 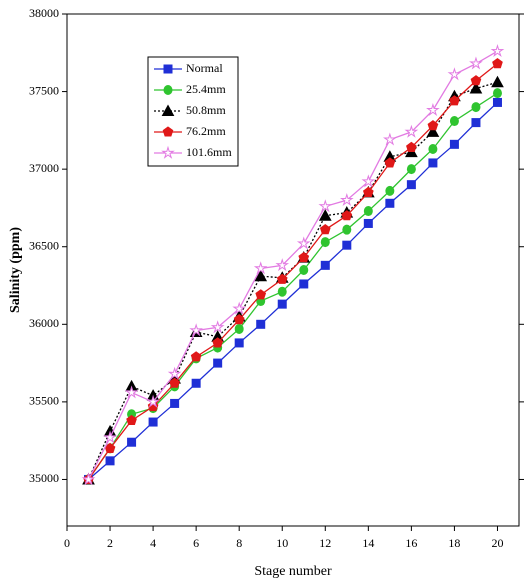 I want to click on y-tick-label: 36500, so click(x=44, y=245).